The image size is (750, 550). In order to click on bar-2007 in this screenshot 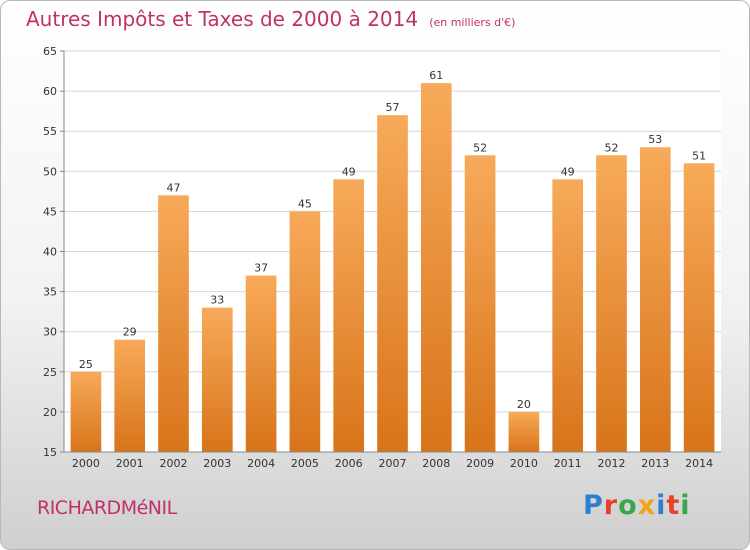, I will do `click(392, 283)`.